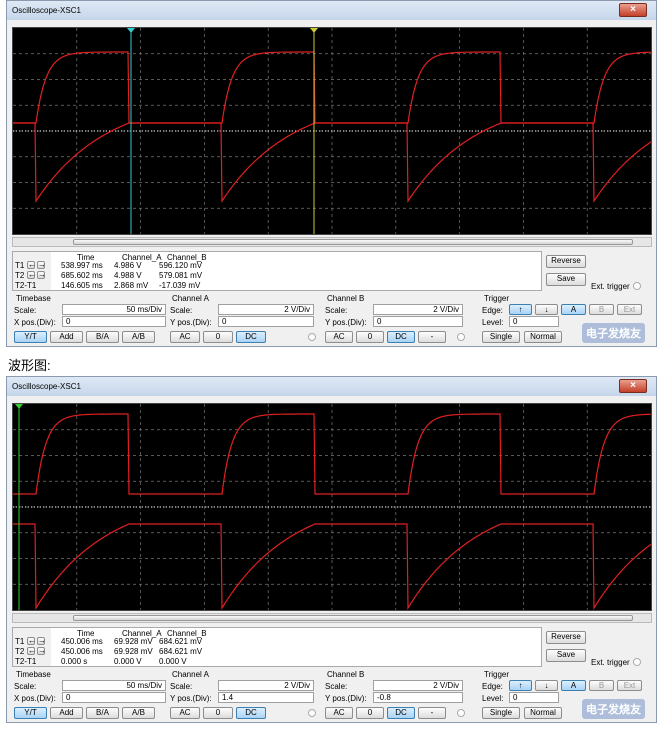  Describe the element at coordinates (493, 698) in the screenshot. I see `level-label: Level:` at that location.